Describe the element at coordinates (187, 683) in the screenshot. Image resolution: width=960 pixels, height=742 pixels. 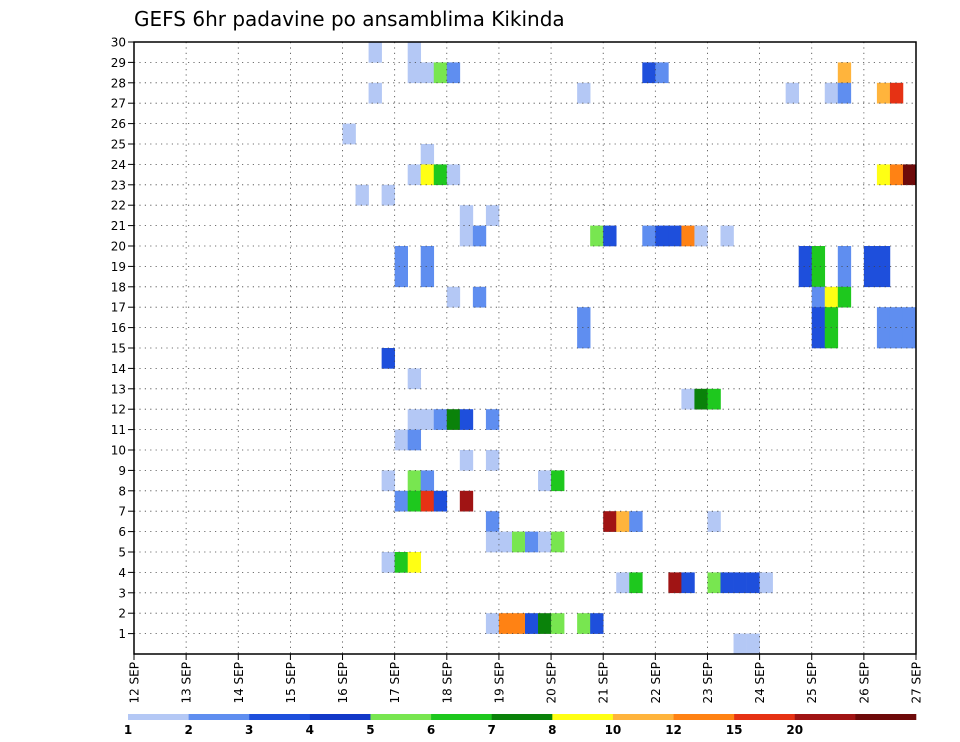
I see `x-tick-label: 13 SEP` at that location.